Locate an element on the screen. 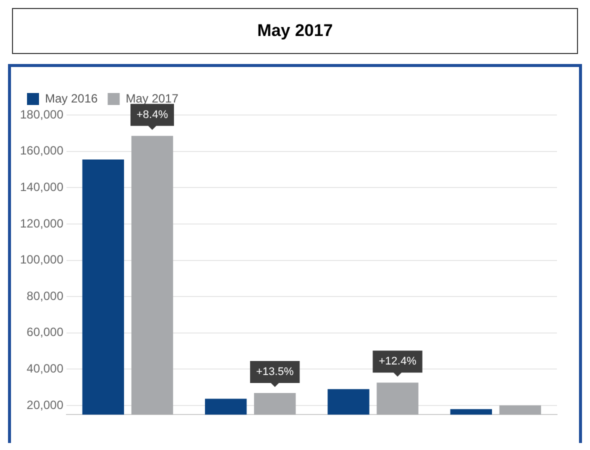 Image resolution: width=590 pixels, height=450 pixels. y-tick-label: 60,000 is located at coordinates (45, 332).